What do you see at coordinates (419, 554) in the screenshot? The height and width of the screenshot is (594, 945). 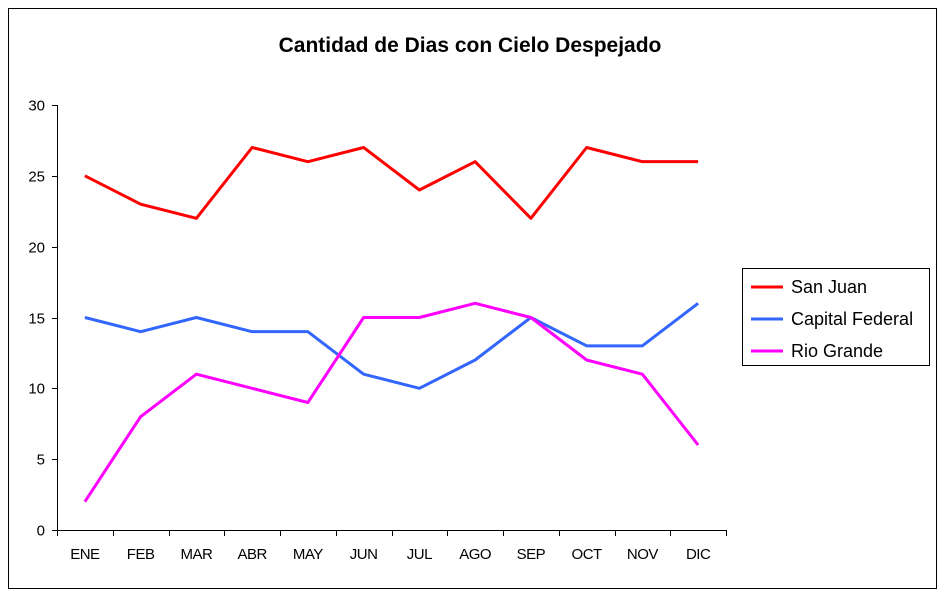 I see `x-tick-label: JUL` at bounding box center [419, 554].